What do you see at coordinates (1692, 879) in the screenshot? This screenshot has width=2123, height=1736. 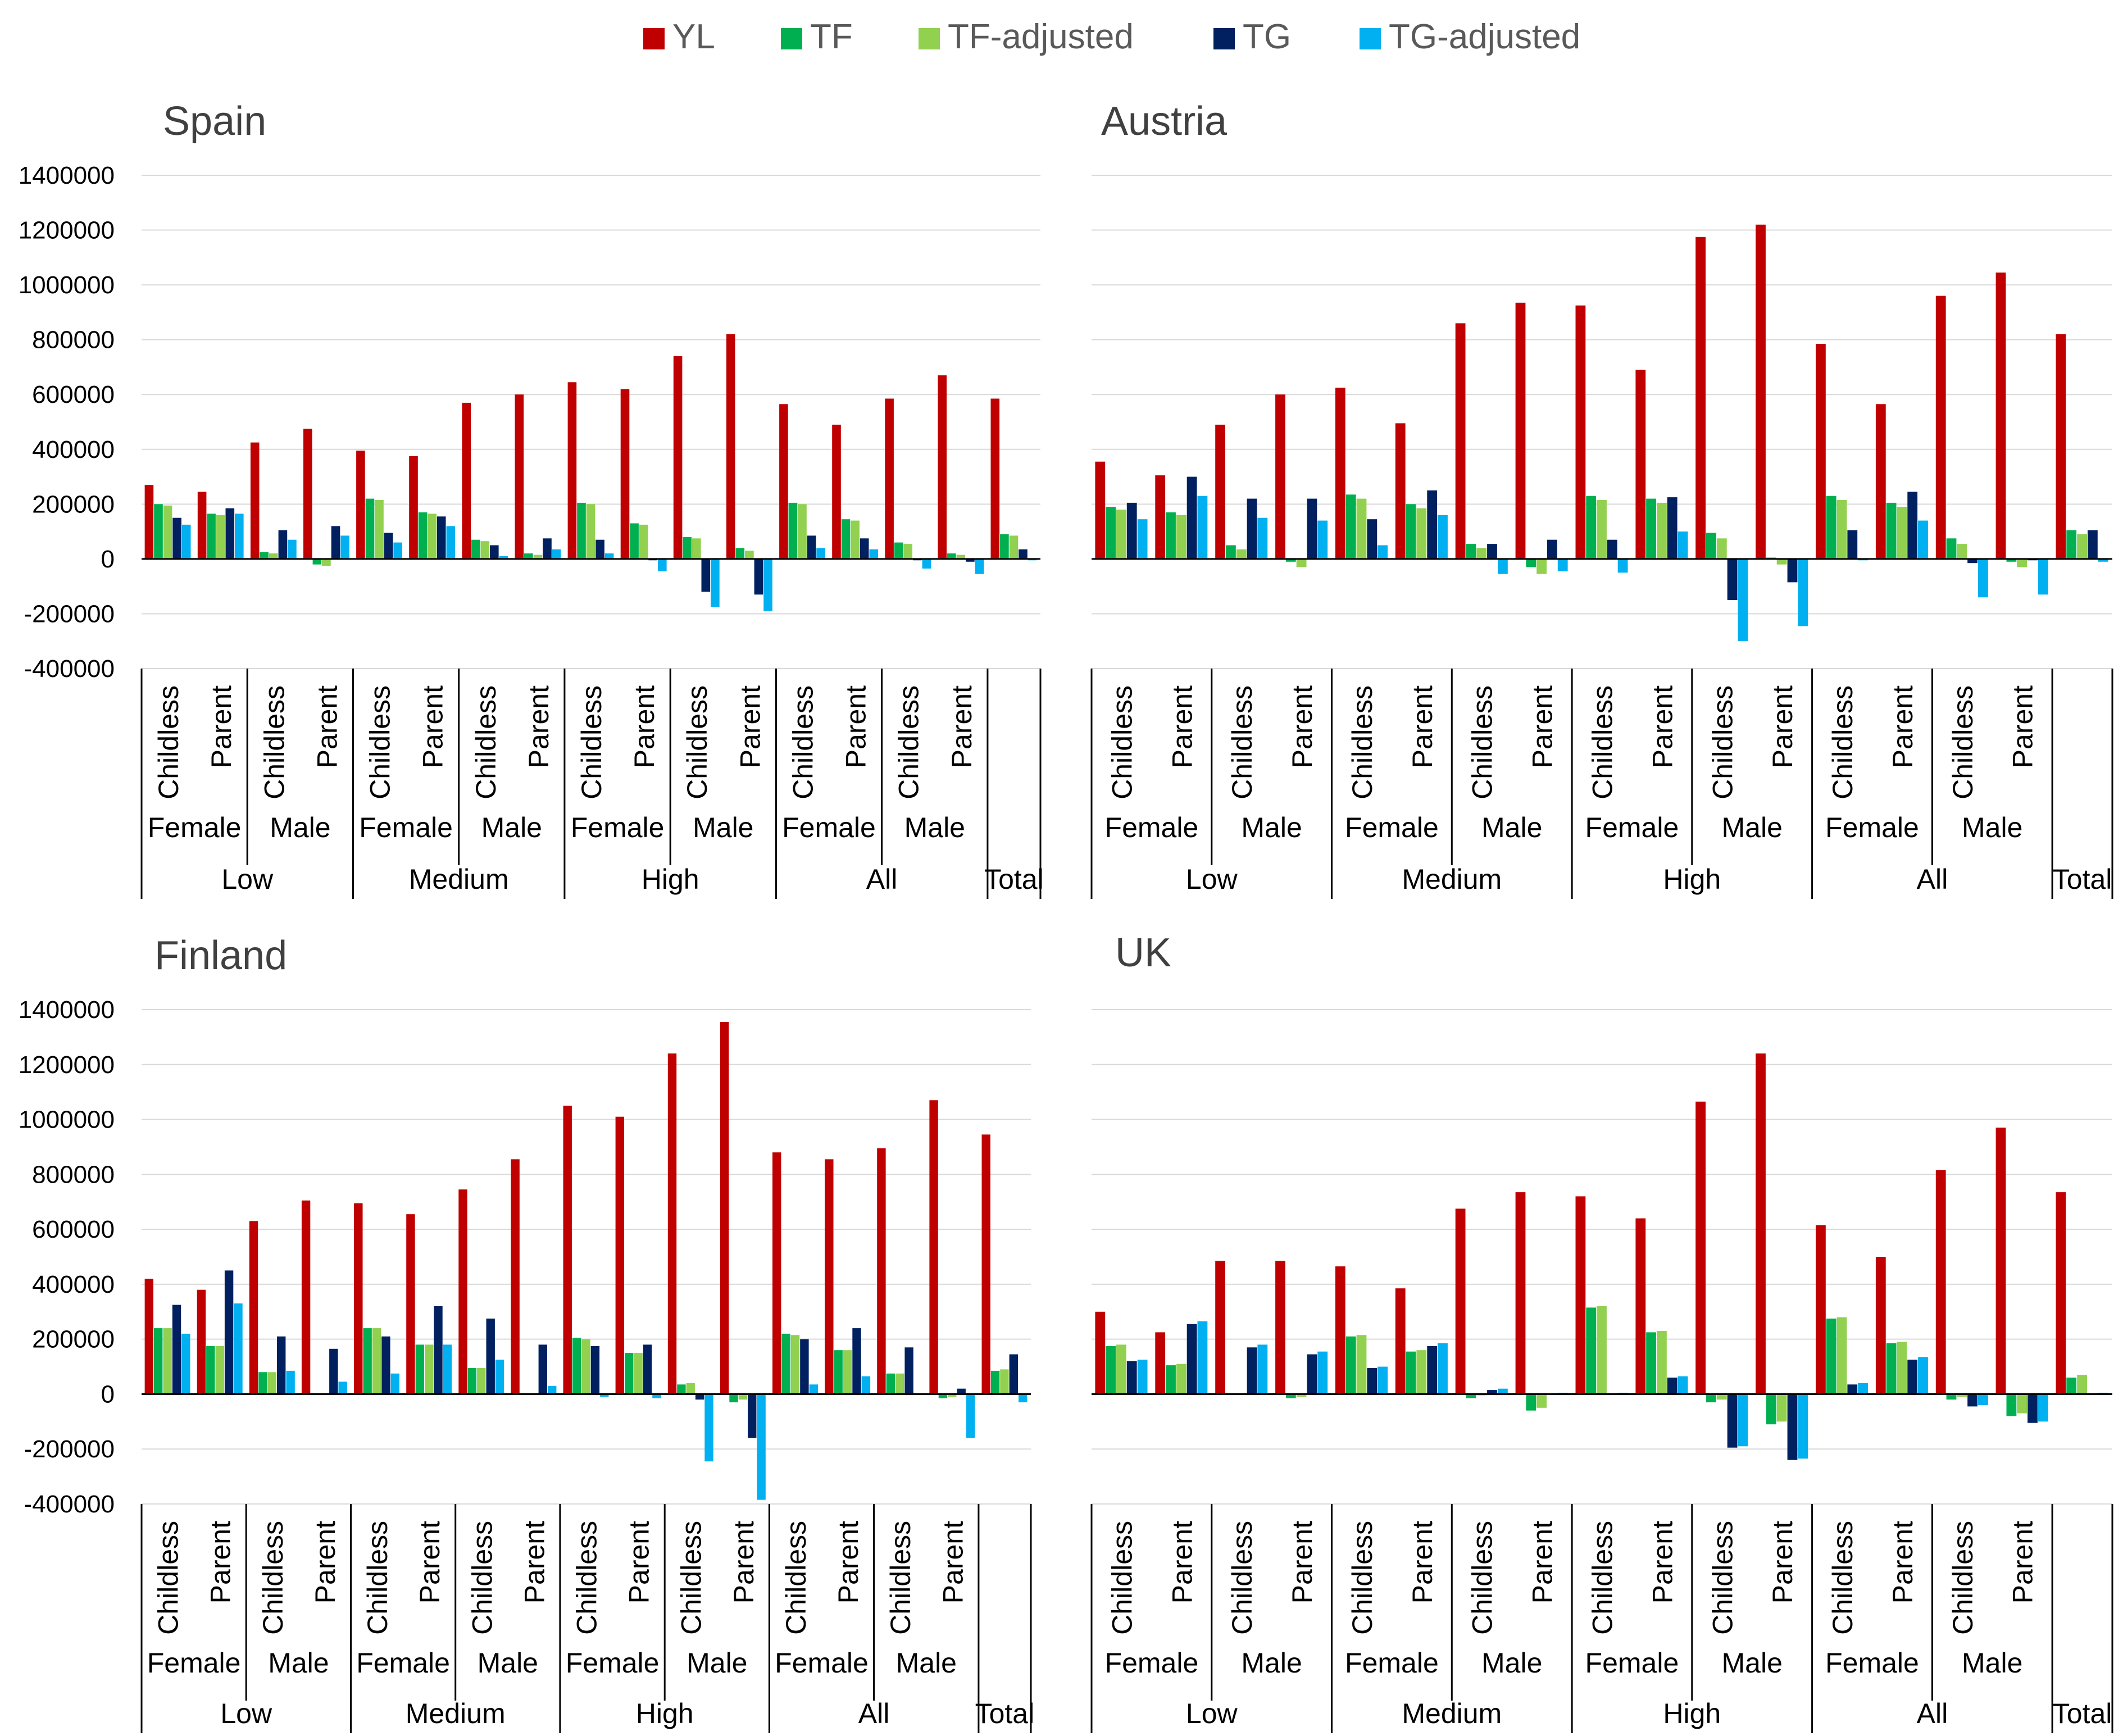 I see `category-label-high: High` at bounding box center [1692, 879].